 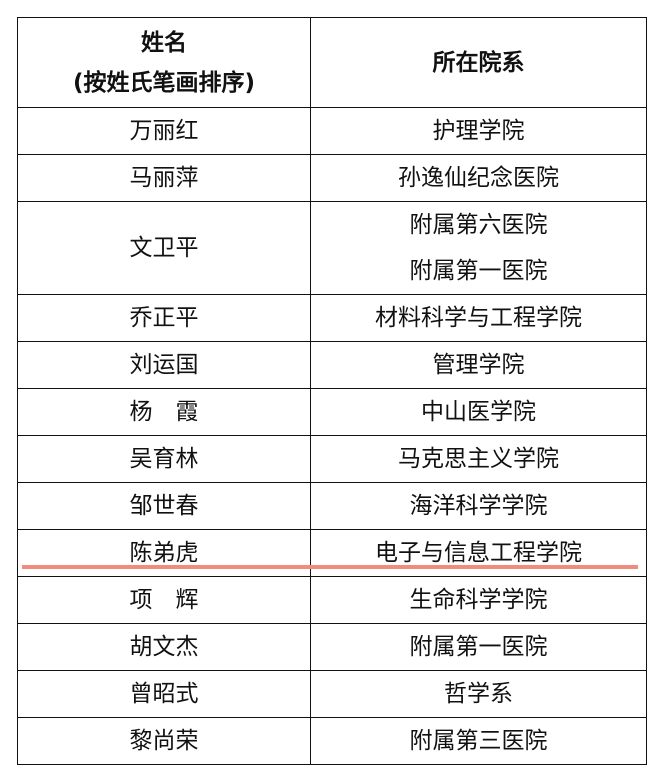 What do you see at coordinates (164, 248) in the screenshot?
I see `name-cell: 文卫平` at bounding box center [164, 248].